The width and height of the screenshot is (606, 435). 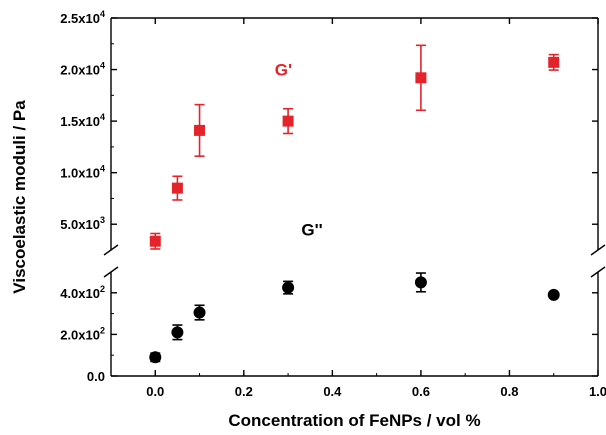 What do you see at coordinates (82, 333) in the screenshot?
I see `y-tick-label: 2.0x10²` at bounding box center [82, 333].